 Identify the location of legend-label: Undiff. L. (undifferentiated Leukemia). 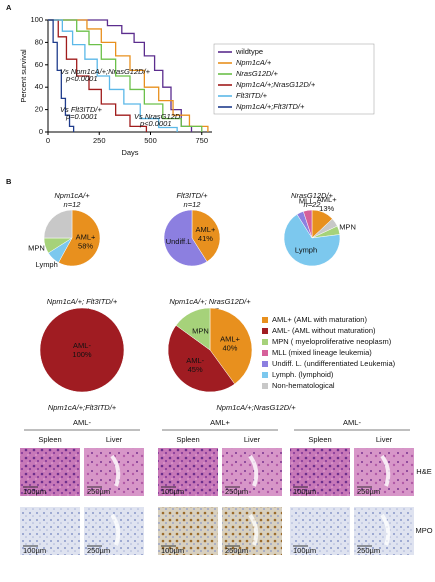
(334, 363).